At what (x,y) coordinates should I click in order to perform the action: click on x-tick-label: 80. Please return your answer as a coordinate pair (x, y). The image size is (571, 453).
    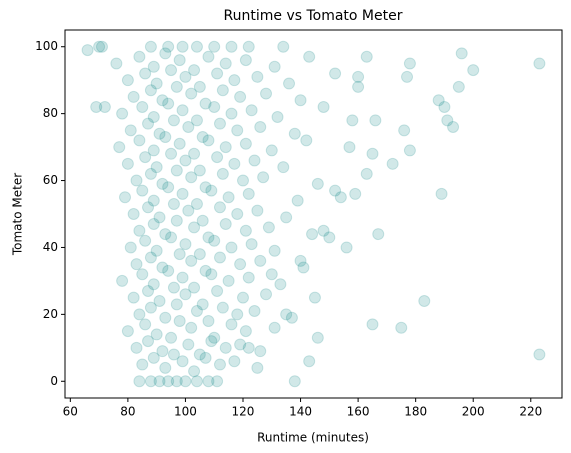
    Looking at the image, I should click on (127, 412).